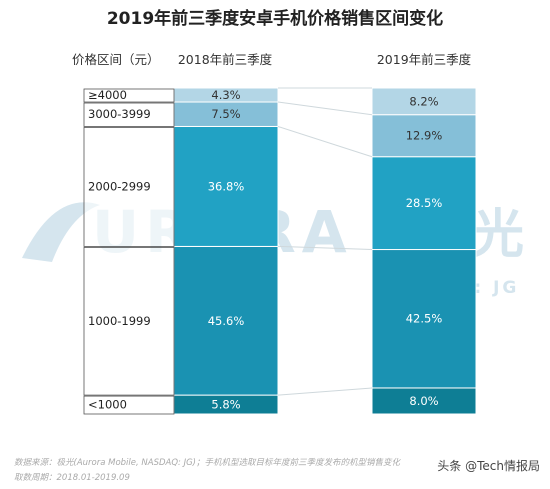 This screenshot has width=550, height=489. I want to click on label-2019-gte4000: 8.2%, so click(423, 101).